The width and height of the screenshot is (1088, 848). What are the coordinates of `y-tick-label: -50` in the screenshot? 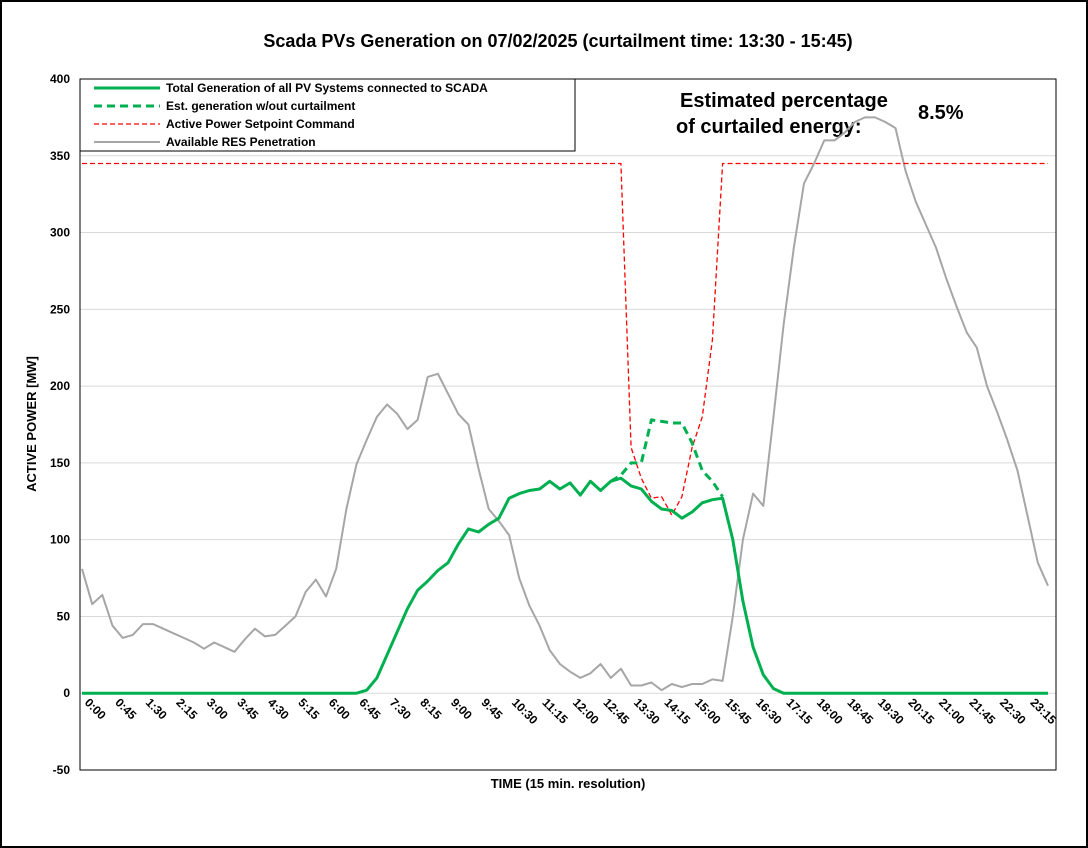 It's located at (62, 770).